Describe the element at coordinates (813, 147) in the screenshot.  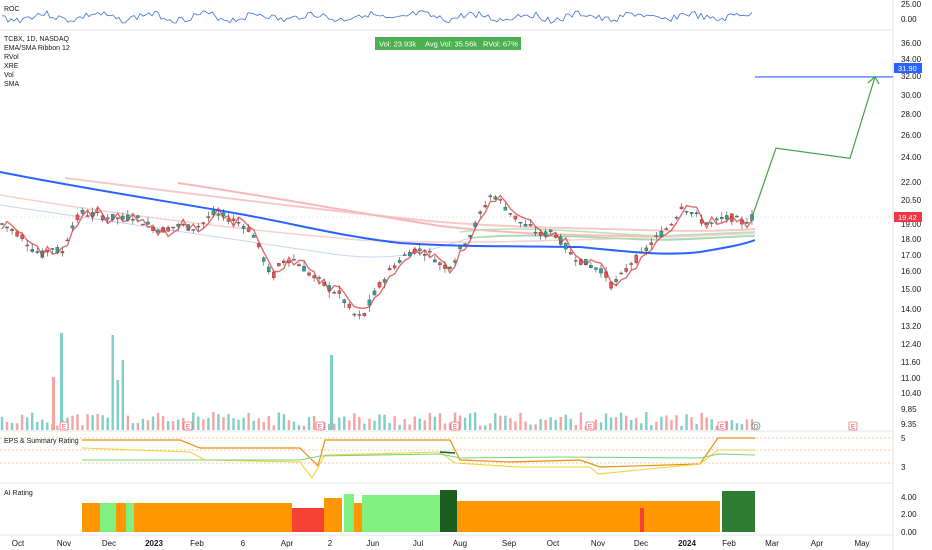
I see `projection-path` at that location.